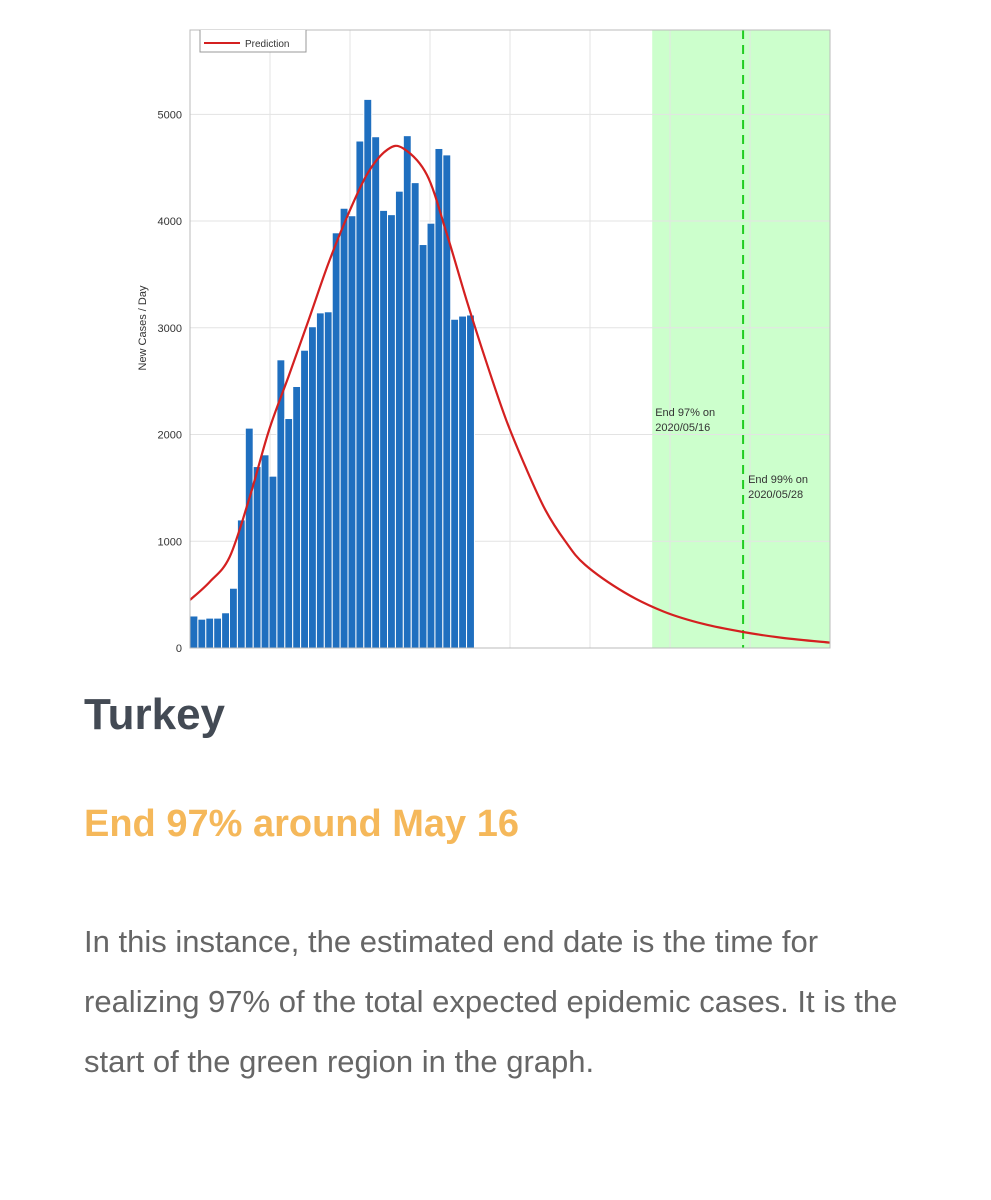 This screenshot has height=1200, width=991. Describe the element at coordinates (685, 413) in the screenshot. I see `annotation: End 97% on` at that location.